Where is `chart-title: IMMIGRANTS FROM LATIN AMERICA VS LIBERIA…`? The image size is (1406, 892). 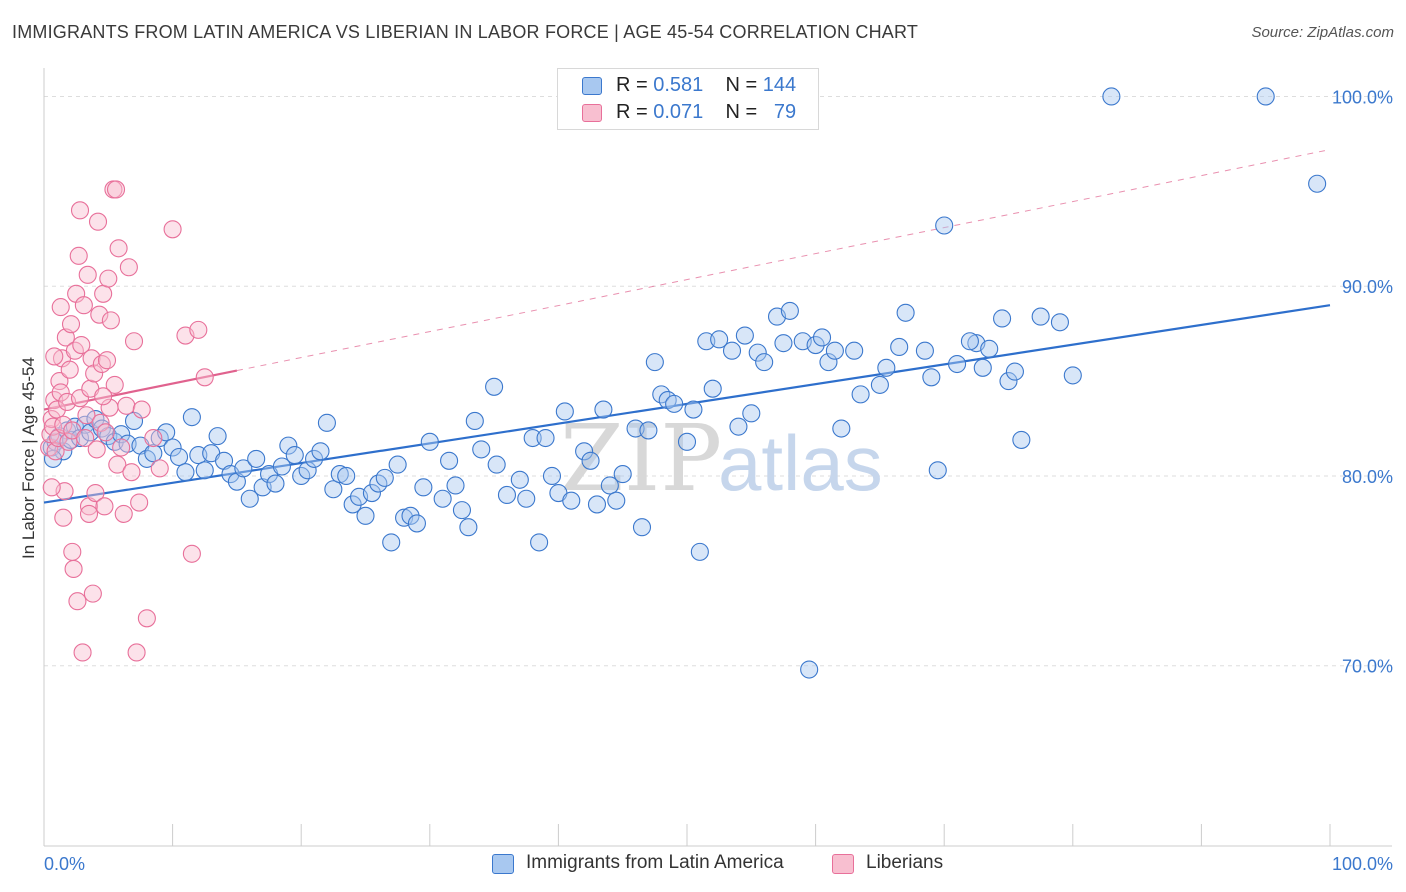 chart-title: IMMIGRANTS FROM LATIN AMERICA VS LIBERIA… is located at coordinates (465, 32).